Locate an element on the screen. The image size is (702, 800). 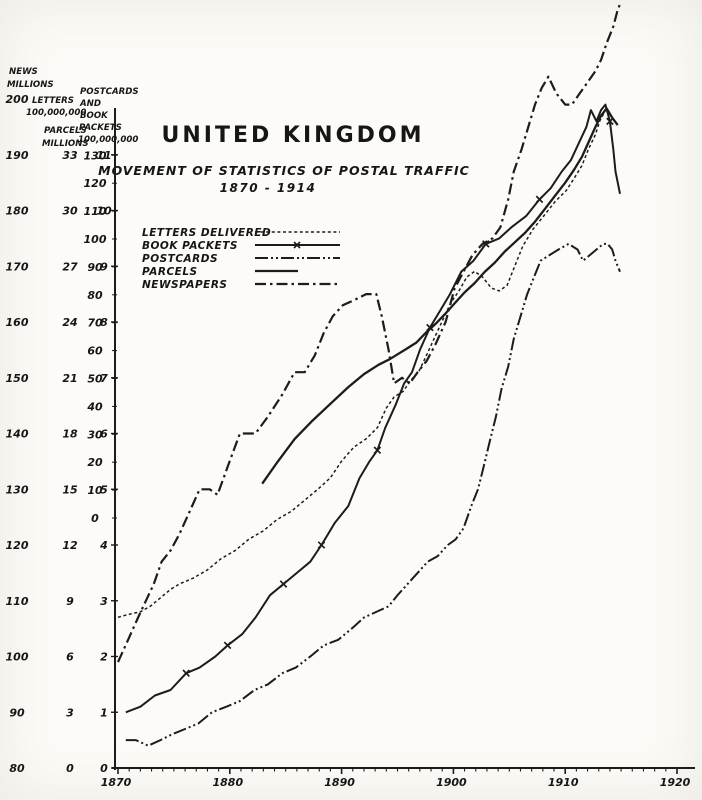
letters-scale-header-2: 100,000,000 is located at coordinates (56, 113).